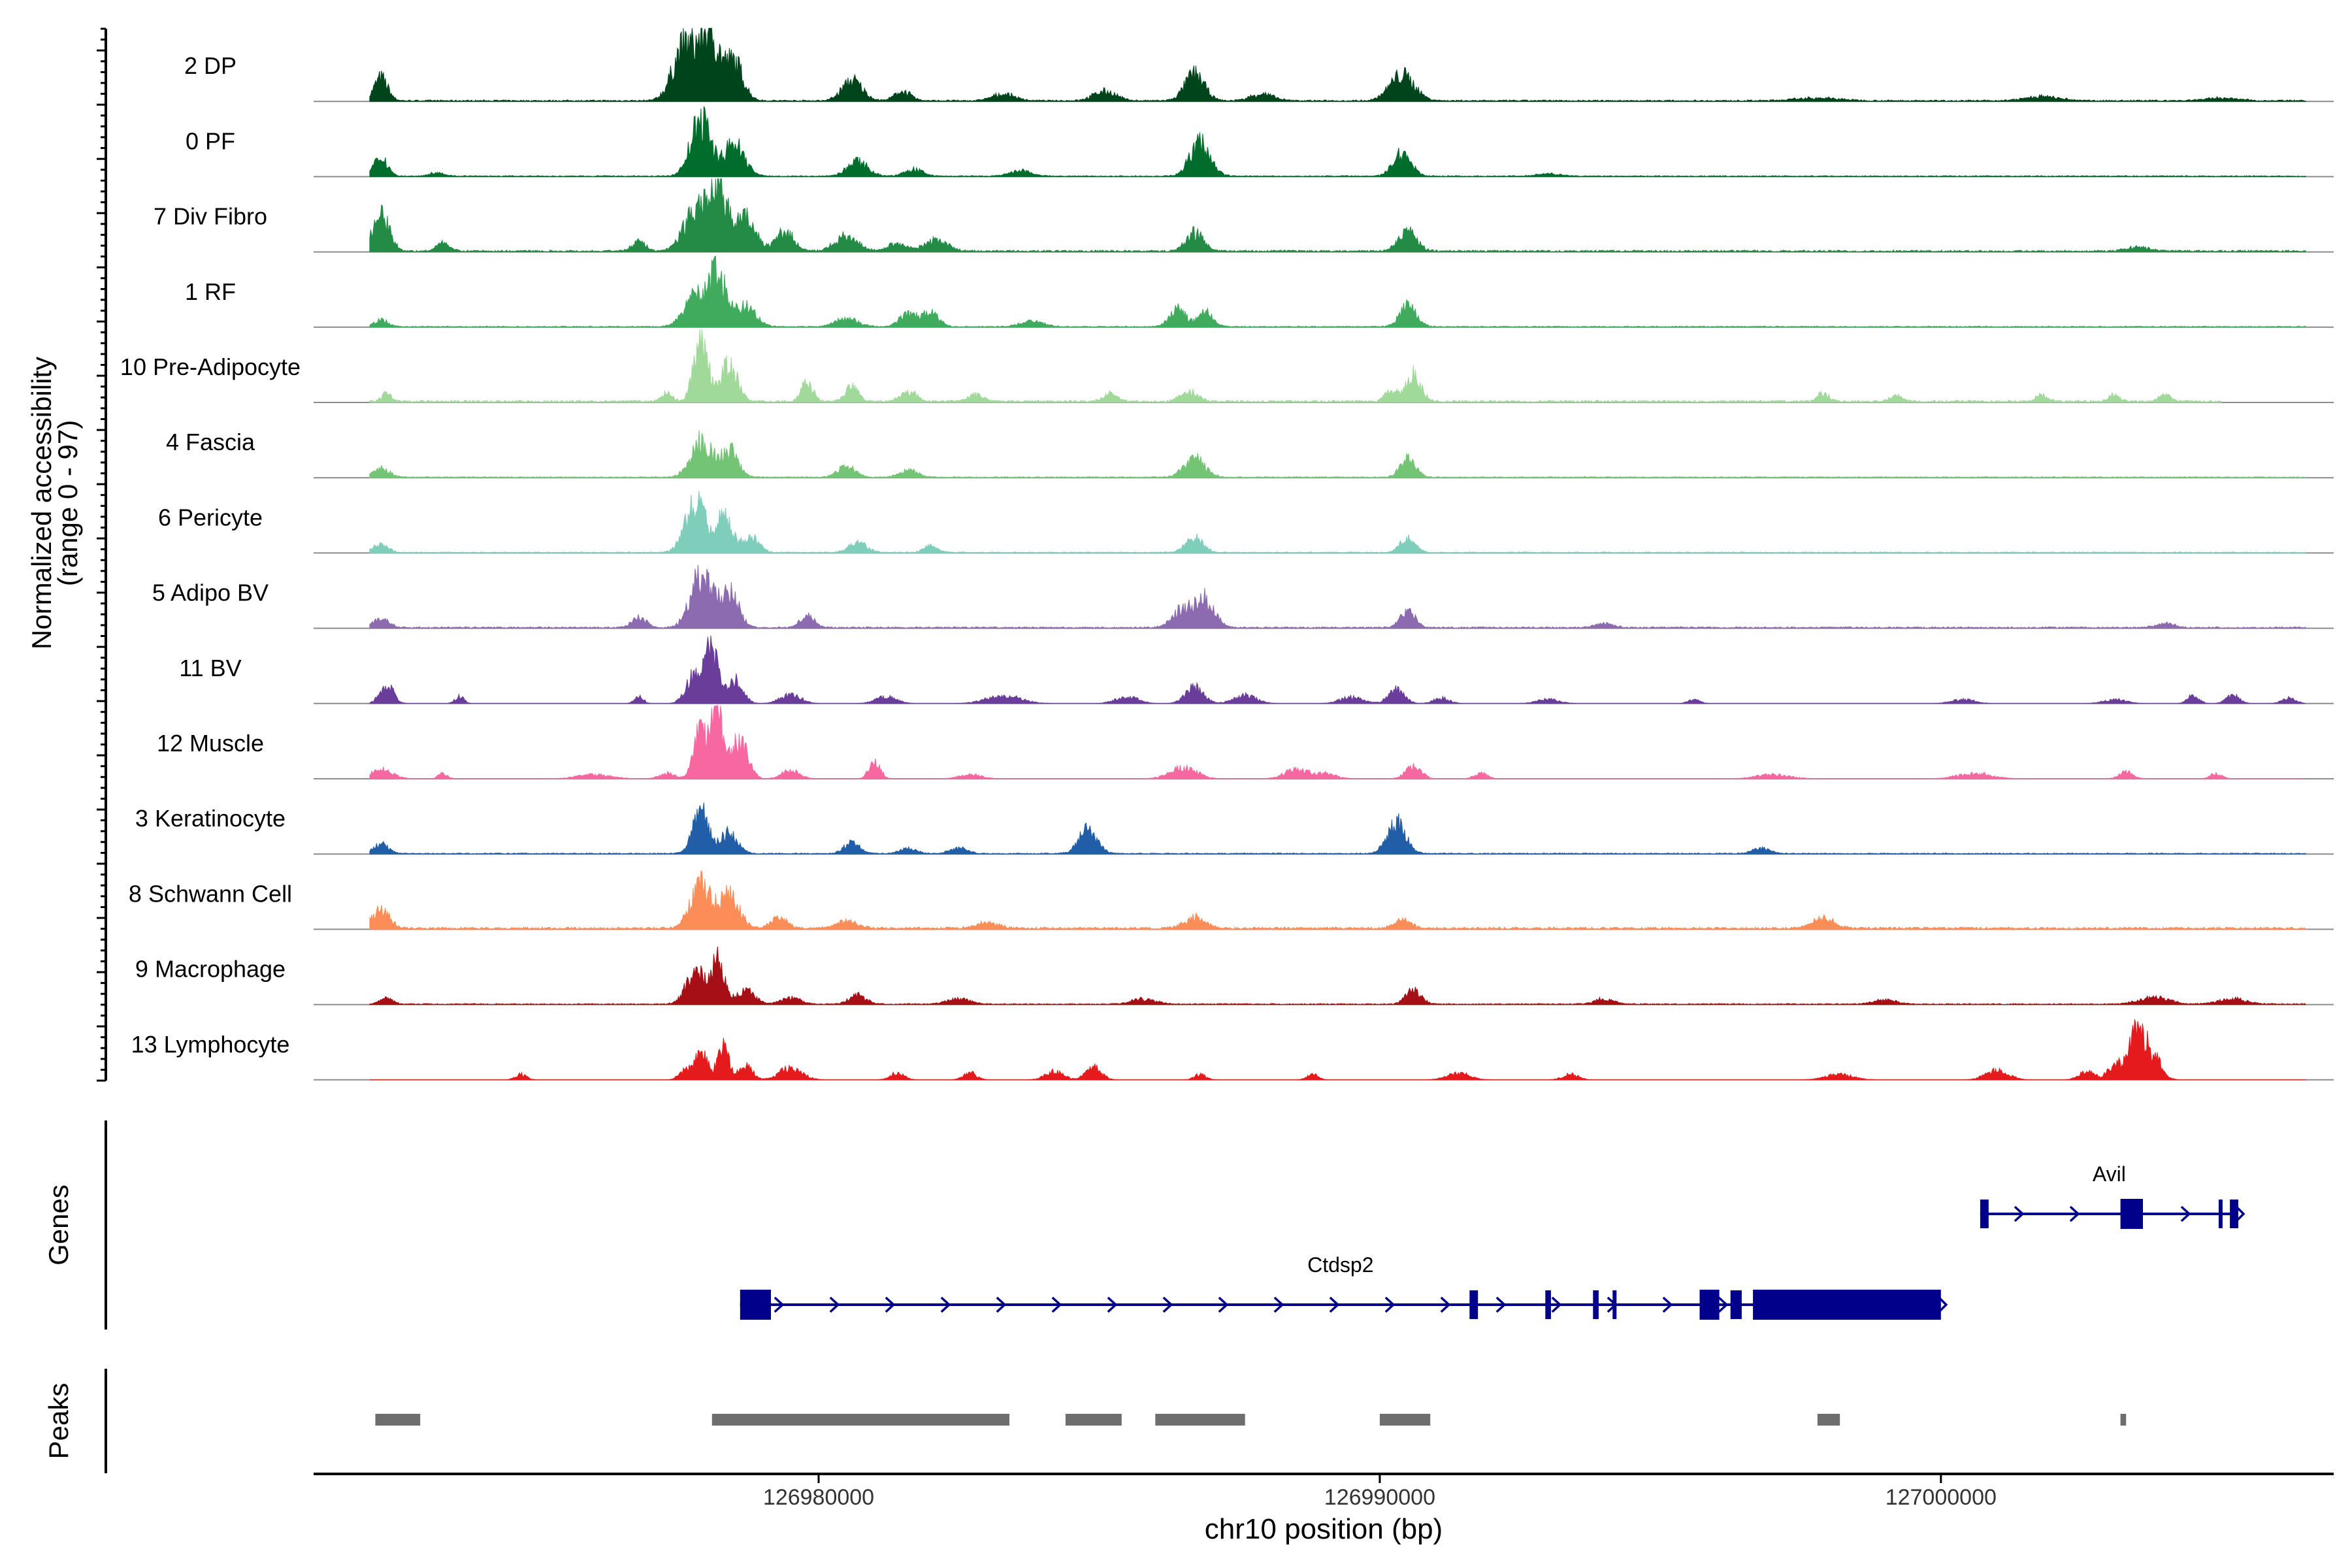 The height and width of the screenshot is (1568, 2352). I want to click on track-label: 2 DP, so click(210, 65).